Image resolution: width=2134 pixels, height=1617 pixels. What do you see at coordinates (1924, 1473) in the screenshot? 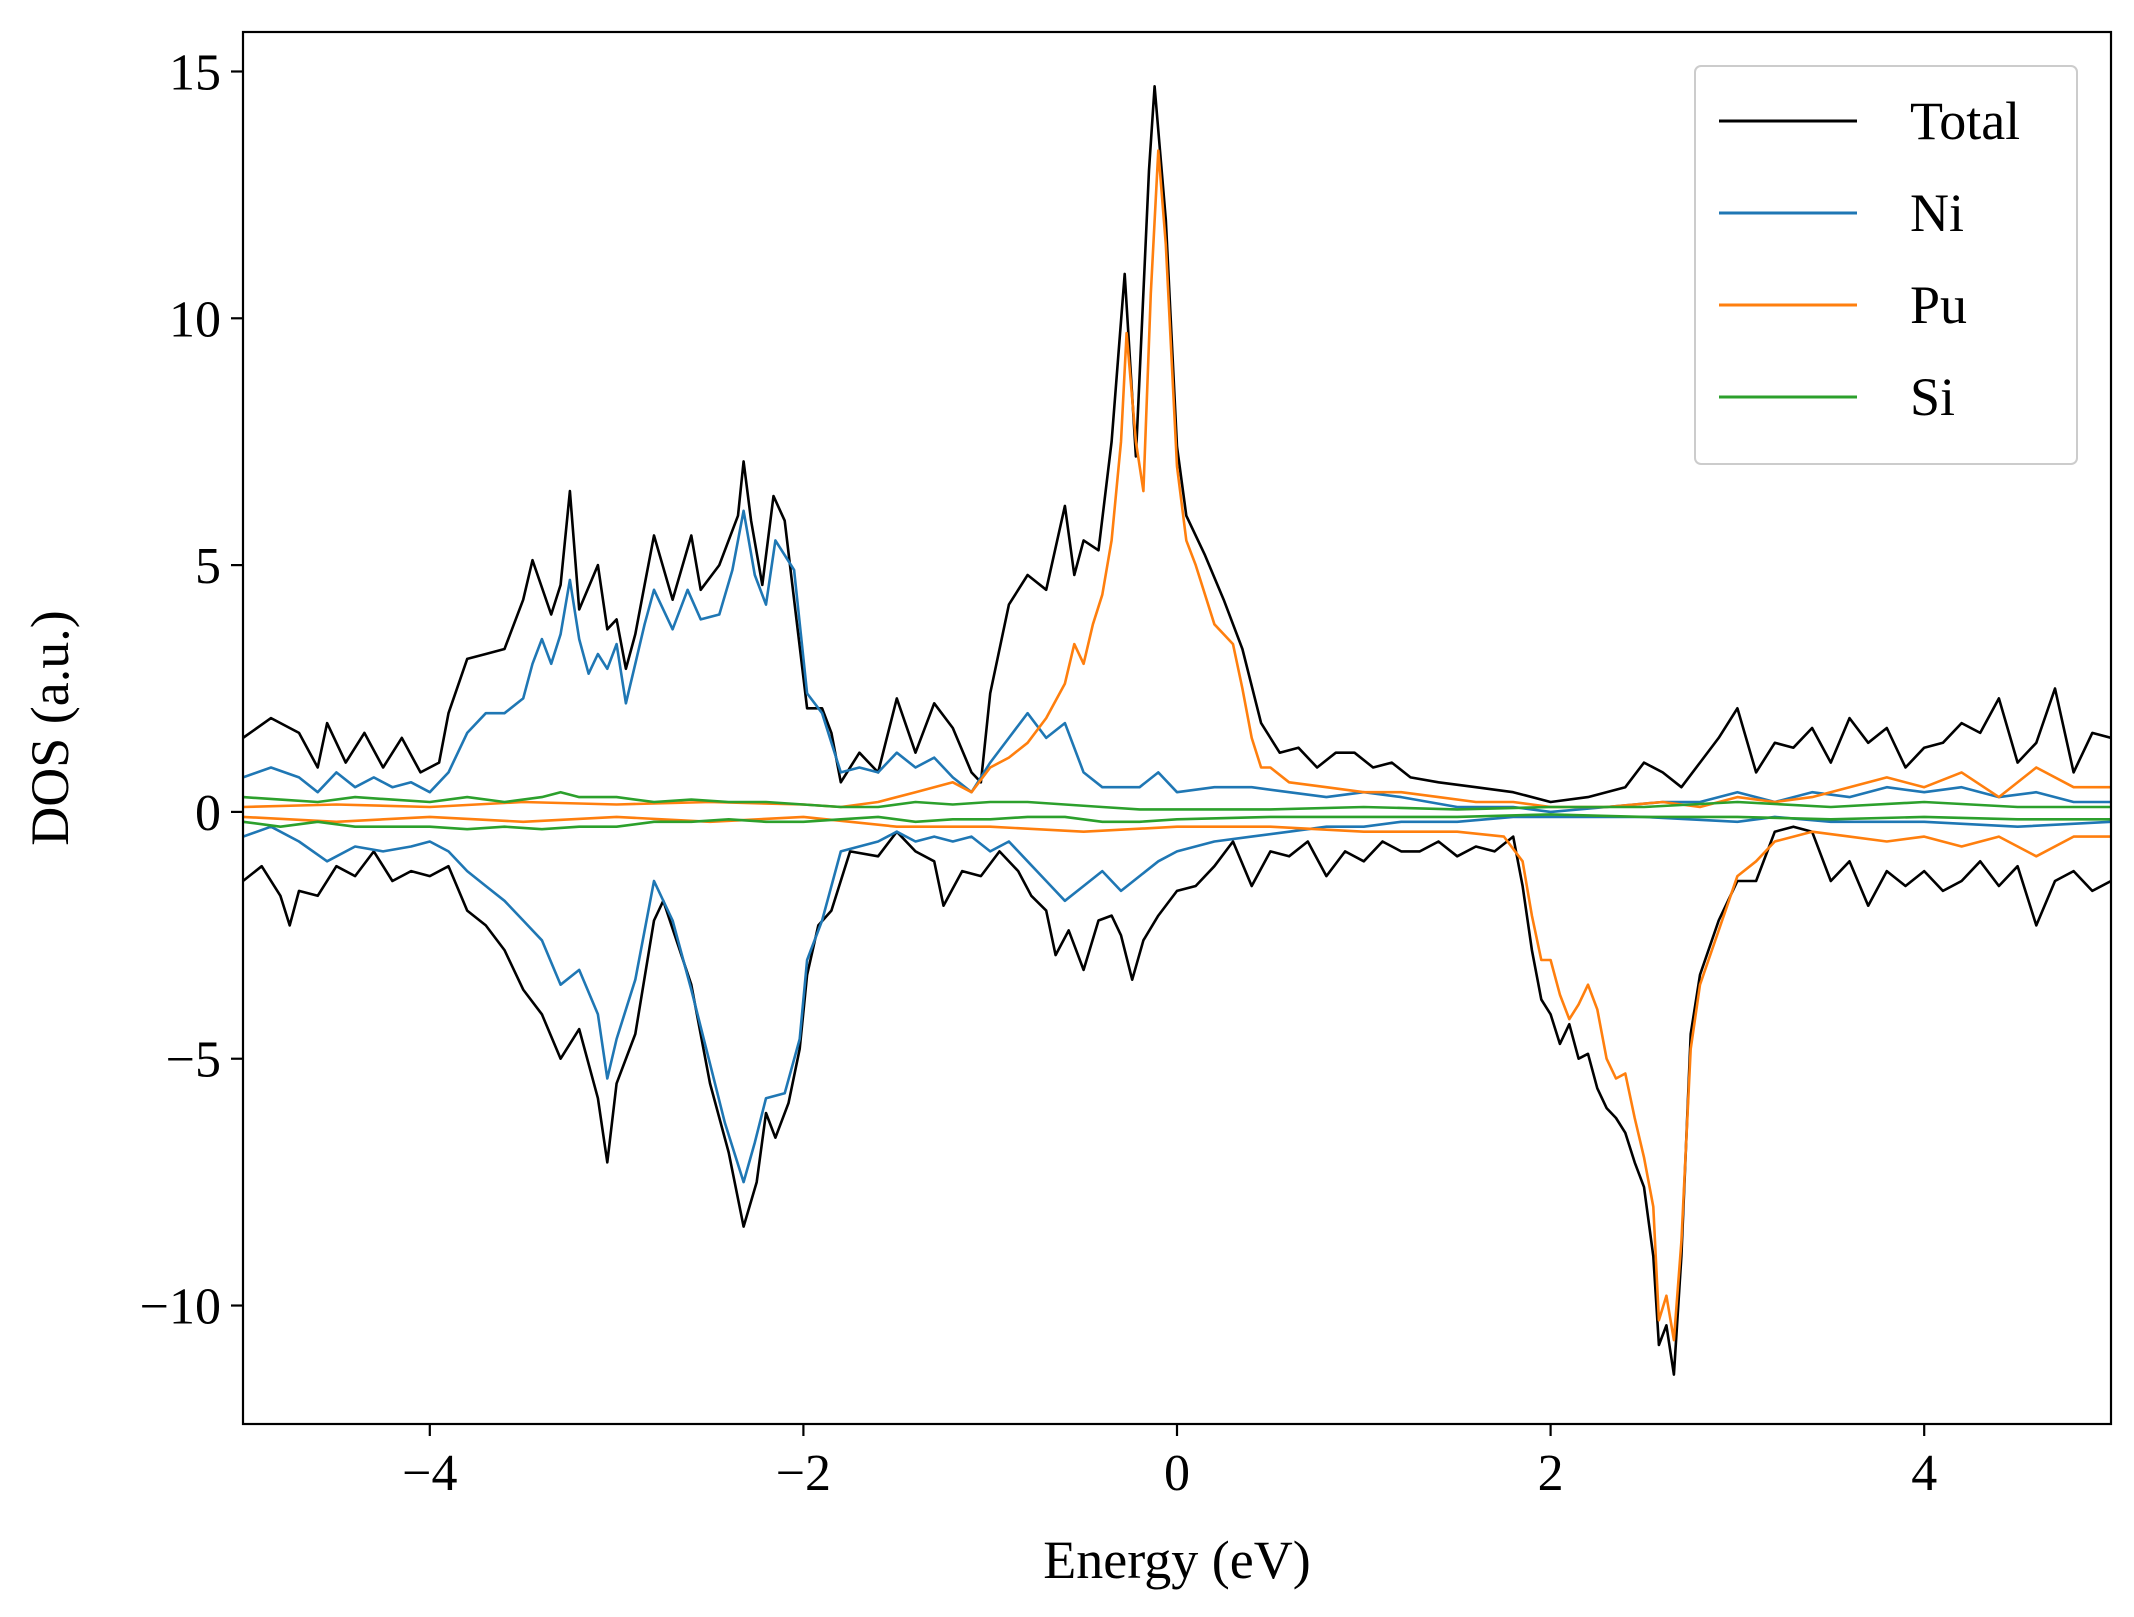
I see `x-tick-label: 4` at bounding box center [1924, 1473].